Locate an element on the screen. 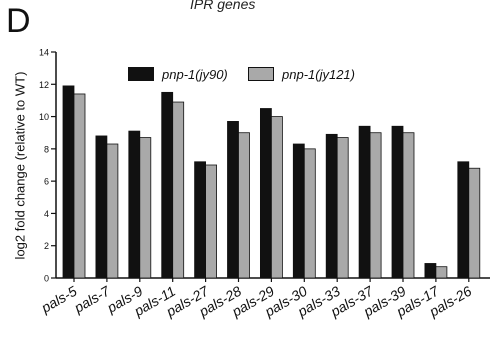 The height and width of the screenshot is (337, 493). chart-title: IPR genes is located at coordinates (223, 6).